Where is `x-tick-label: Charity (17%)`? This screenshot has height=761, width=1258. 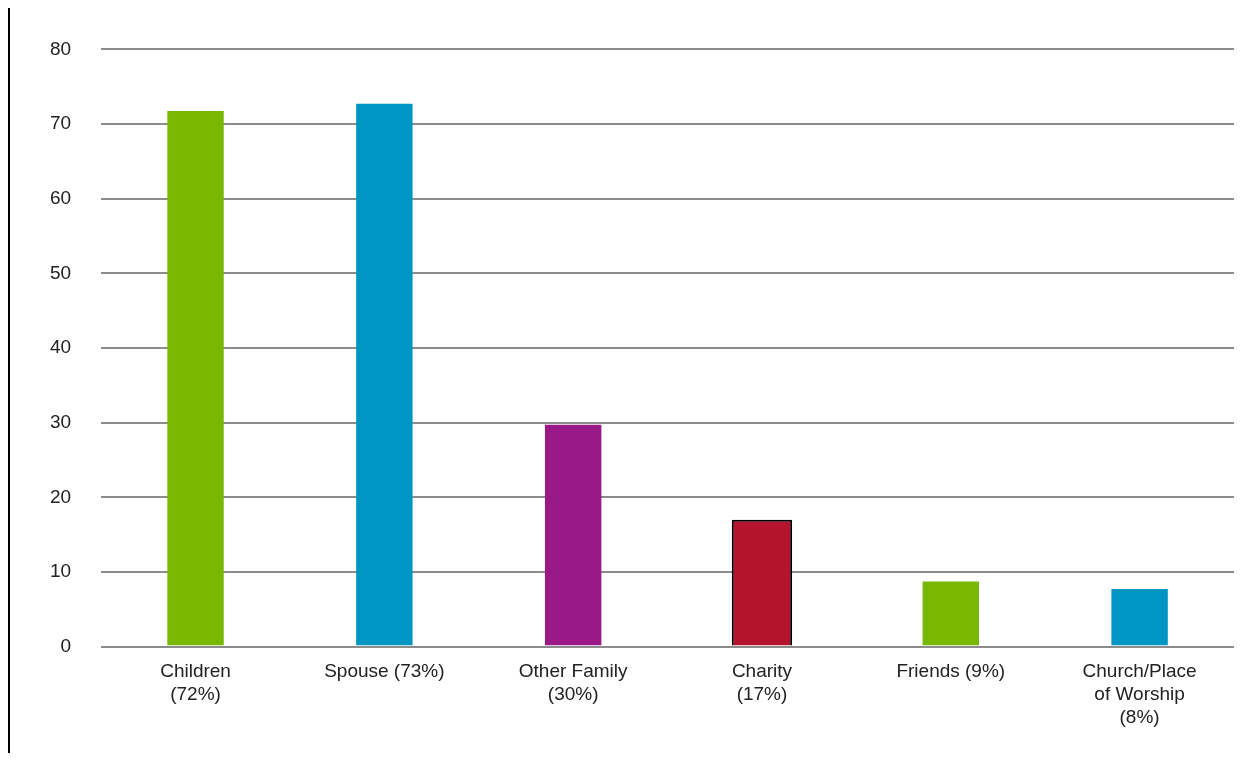 x-tick-label: Charity (17%) is located at coordinates (762, 682).